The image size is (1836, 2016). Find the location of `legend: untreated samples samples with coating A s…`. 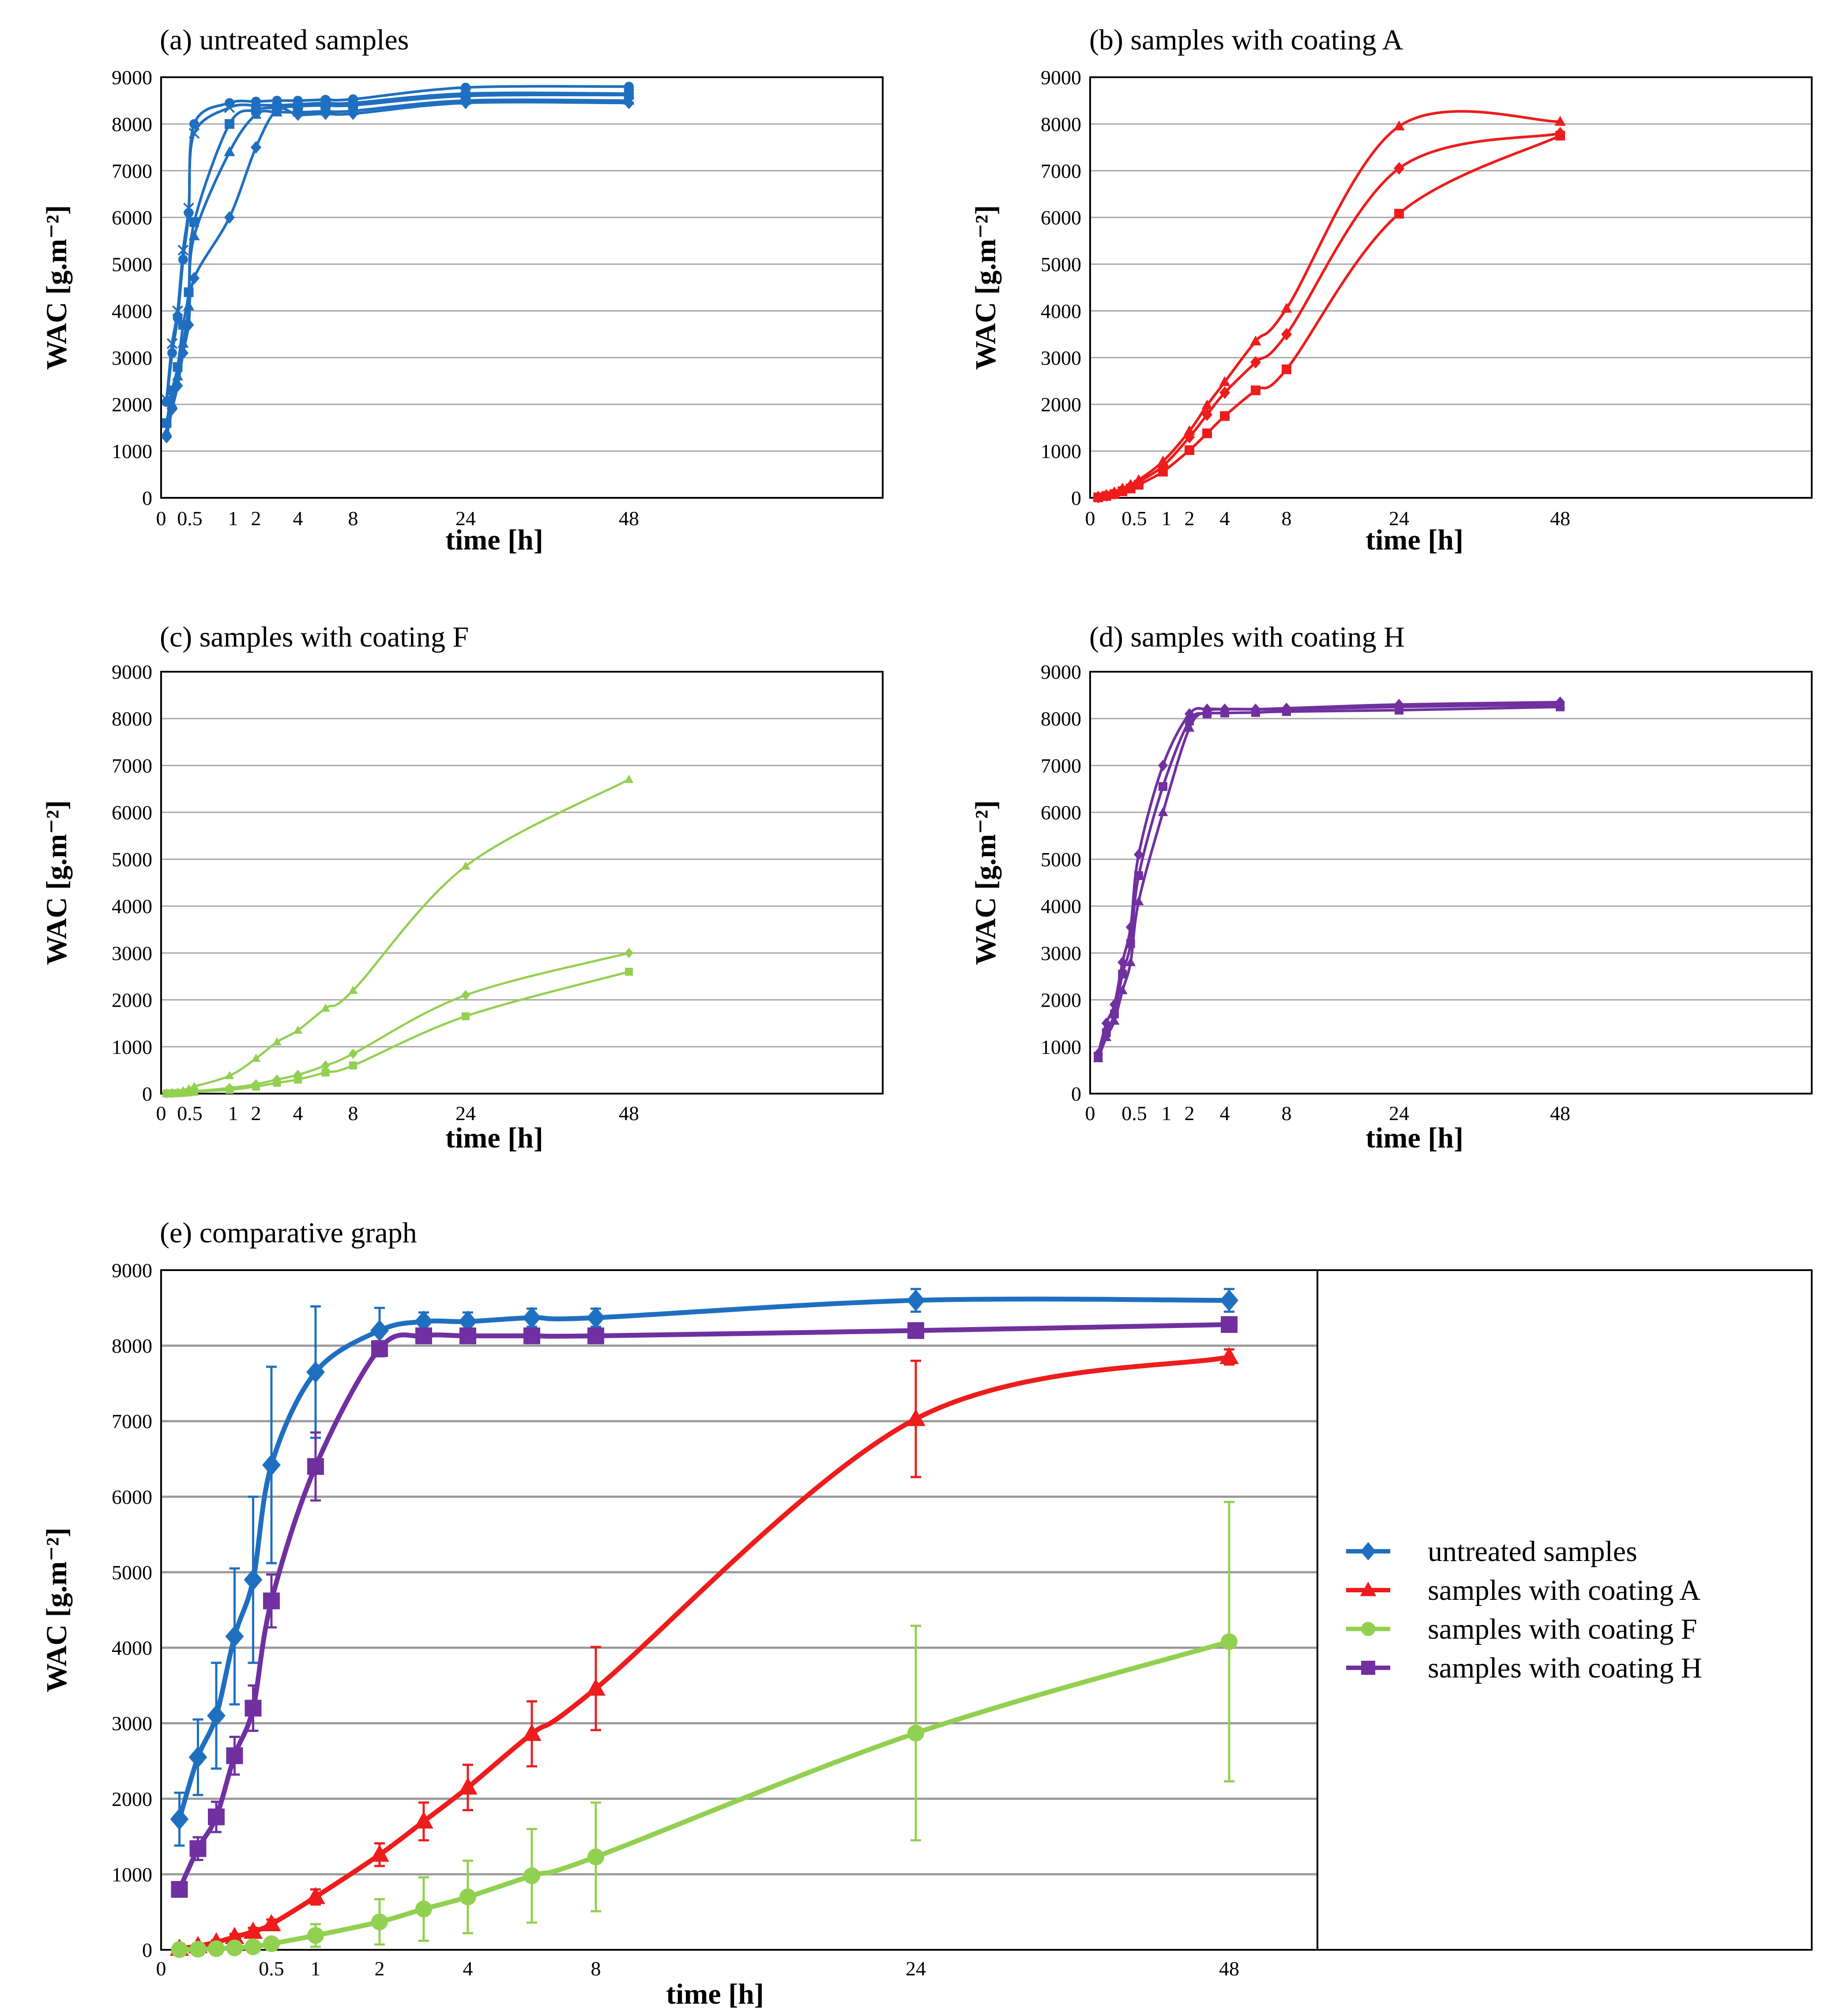

legend: untreated samples samples with coating A s… is located at coordinates (1524, 1609).